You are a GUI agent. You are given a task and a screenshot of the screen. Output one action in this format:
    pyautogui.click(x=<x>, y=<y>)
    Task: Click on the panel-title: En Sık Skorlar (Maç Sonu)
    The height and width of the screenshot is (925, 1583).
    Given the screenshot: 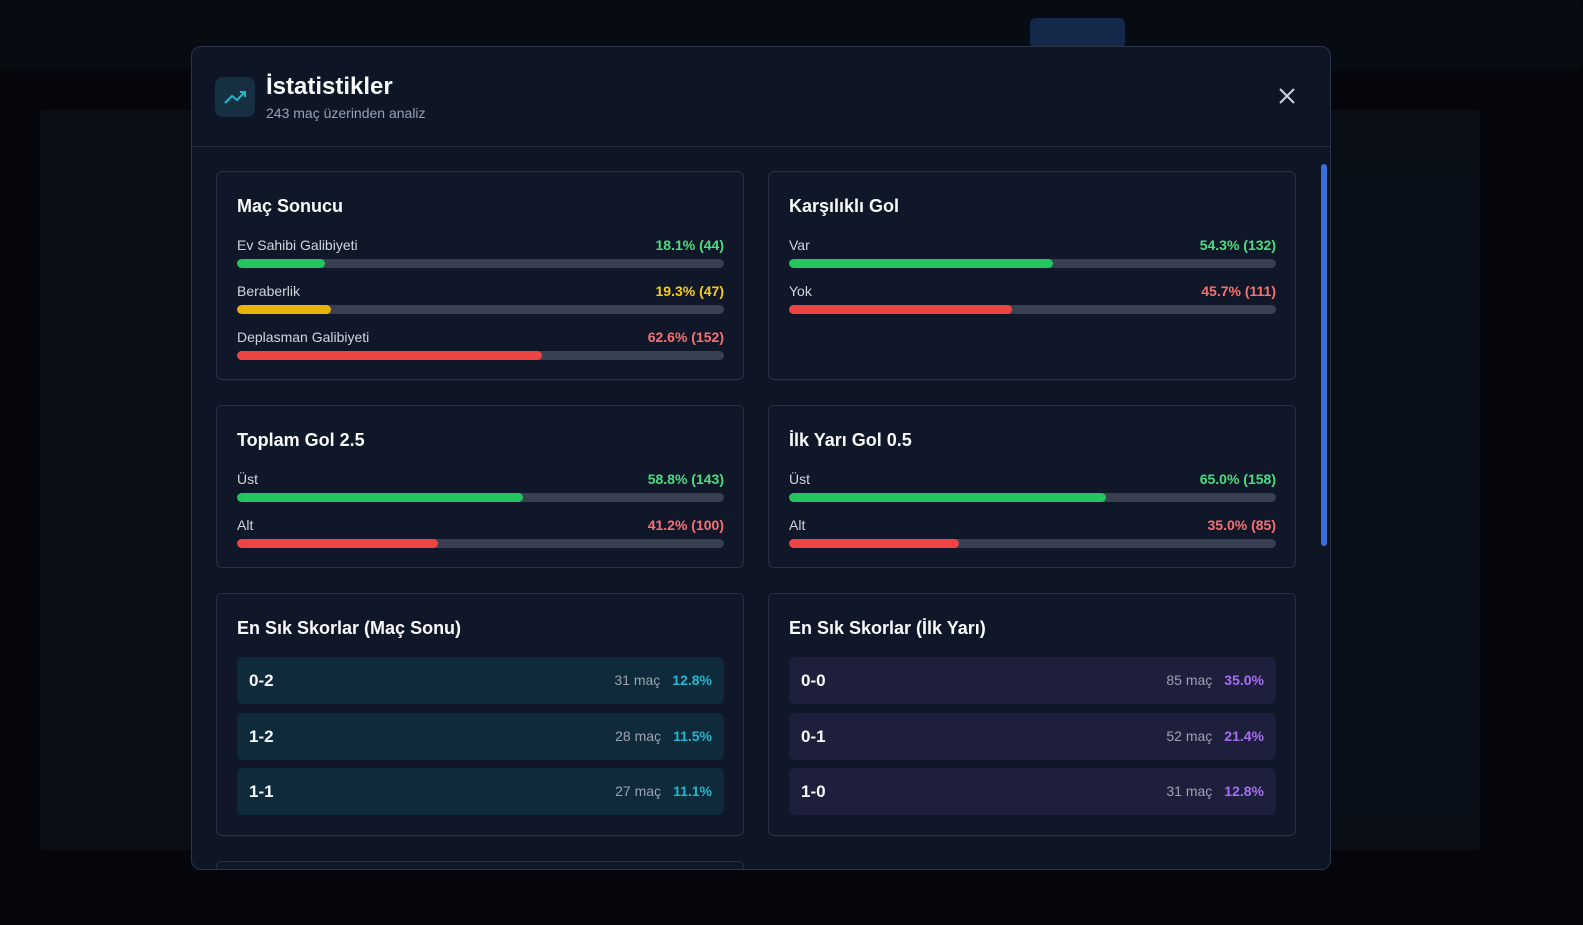 What is the action you would take?
    pyautogui.click(x=349, y=628)
    